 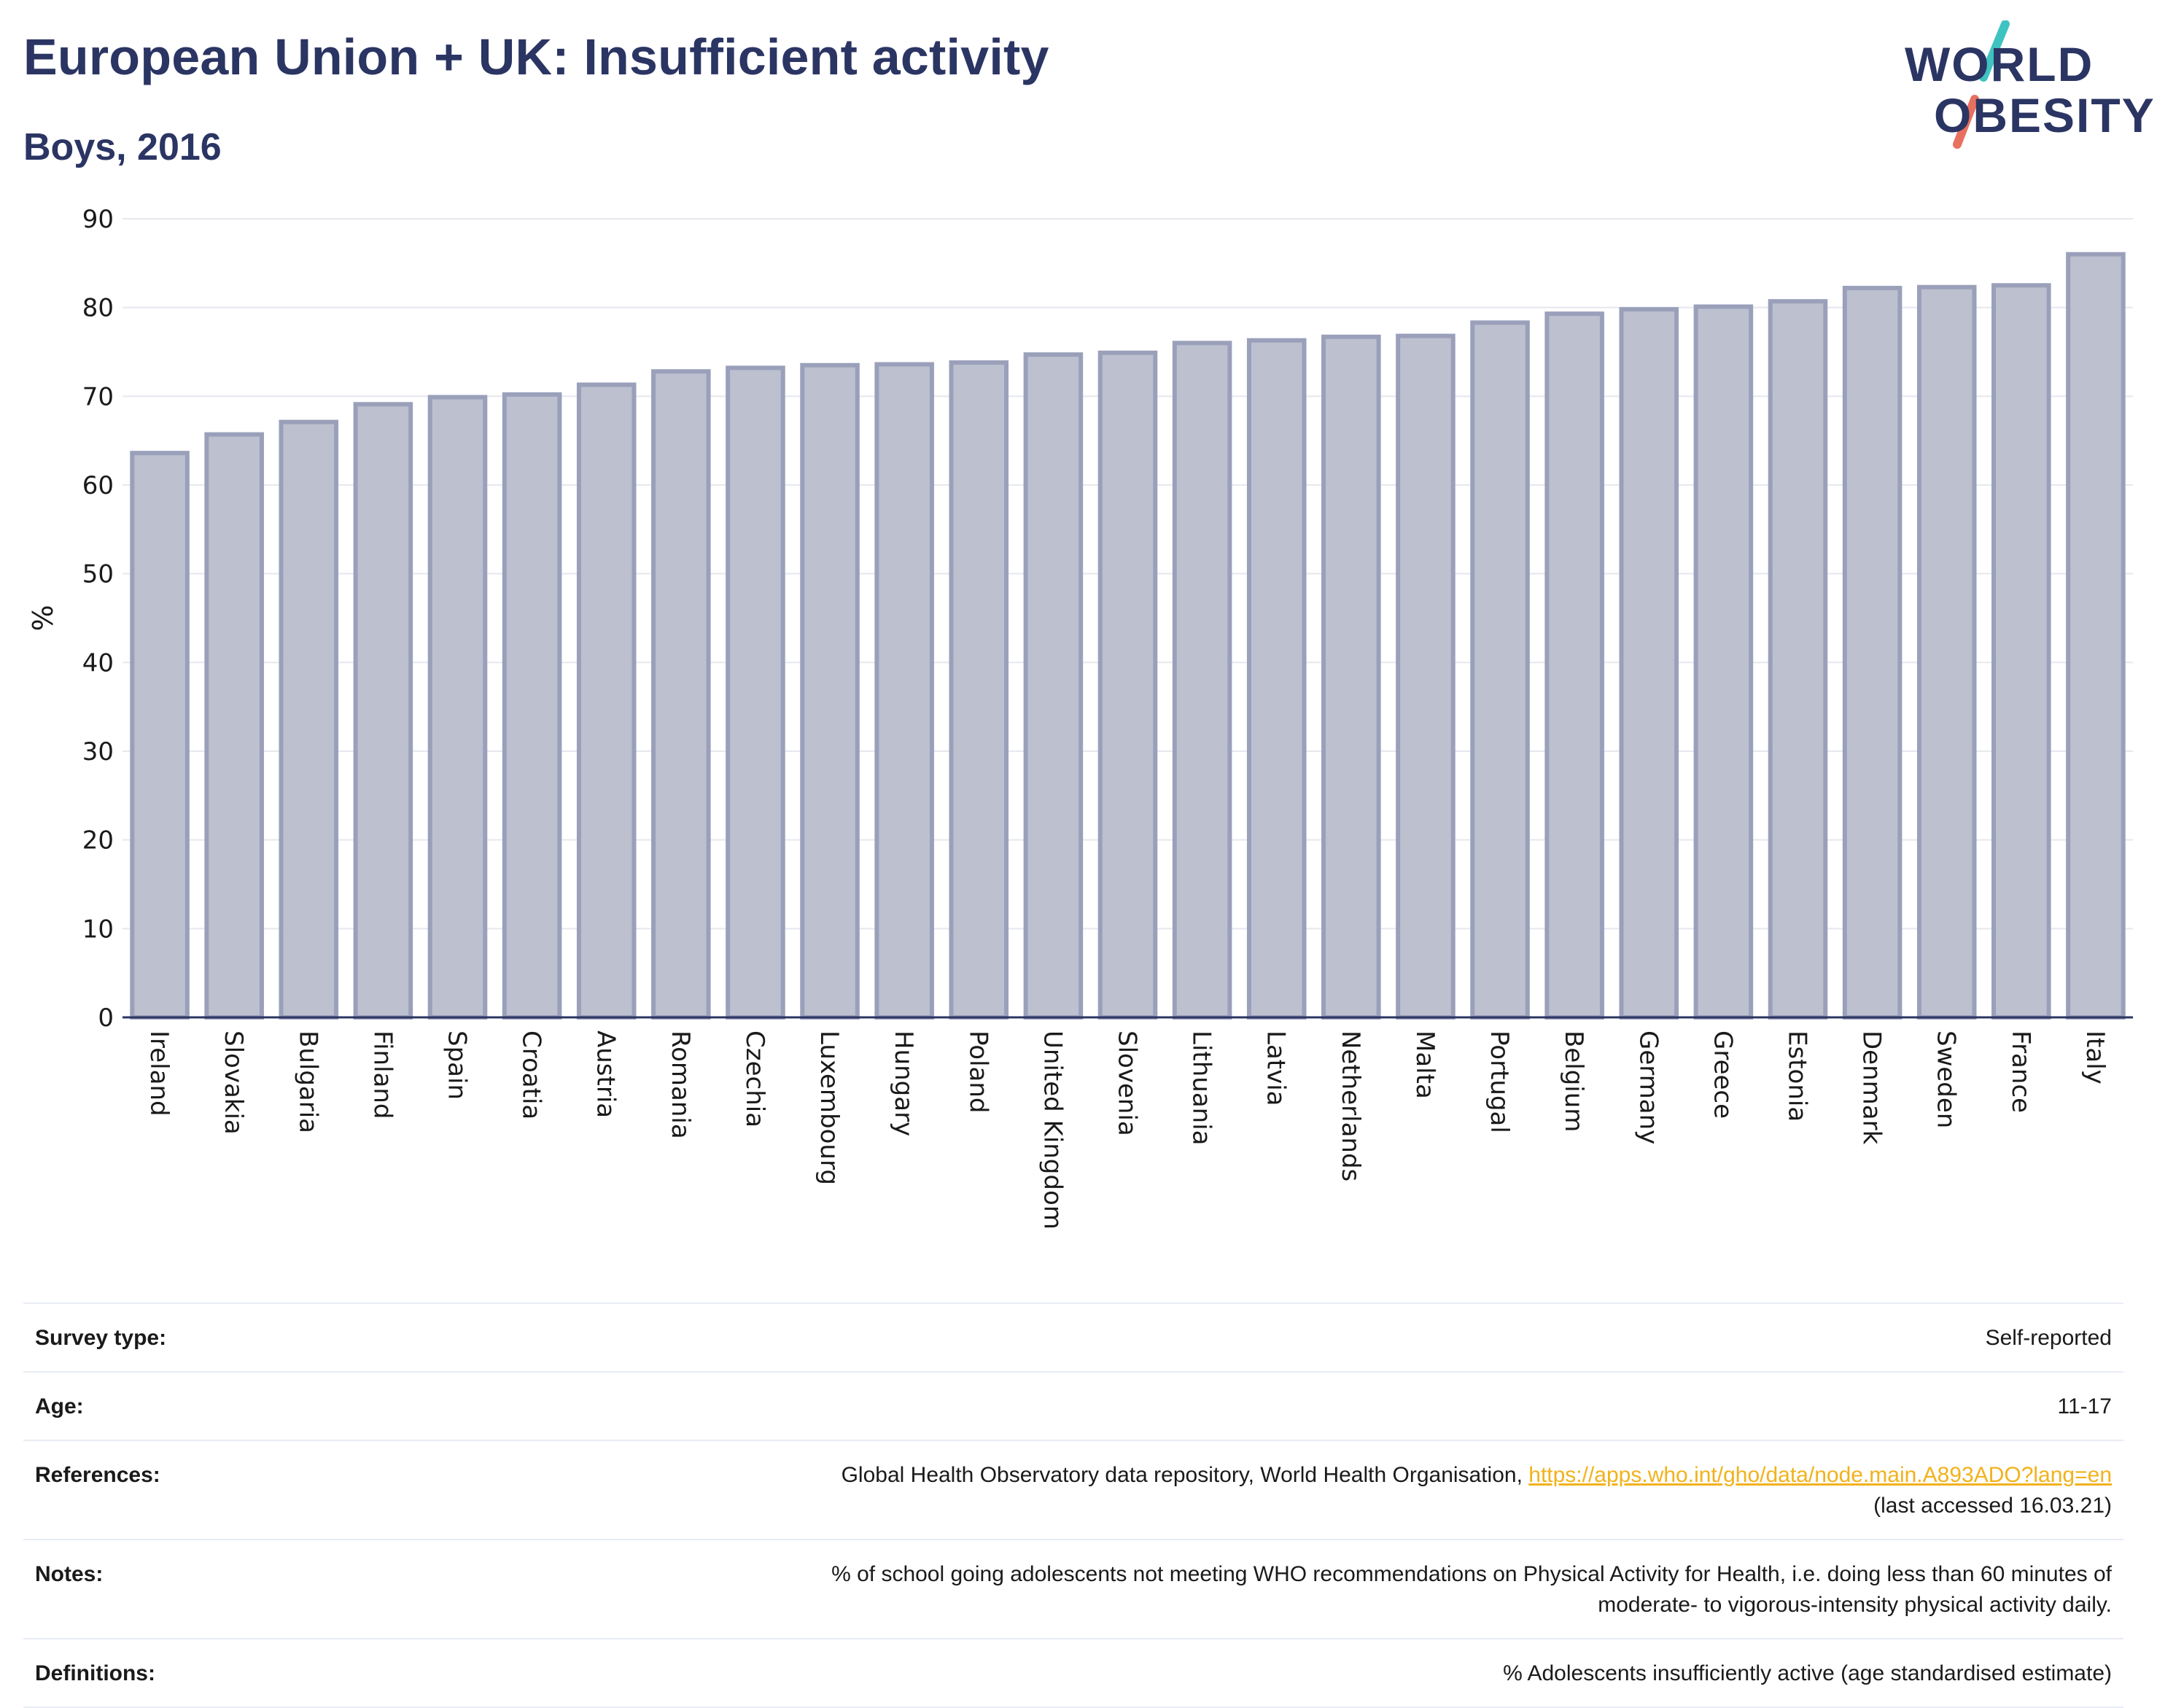 What do you see at coordinates (531, 1074) in the screenshot?
I see `x-tick-label: Croatia` at bounding box center [531, 1074].